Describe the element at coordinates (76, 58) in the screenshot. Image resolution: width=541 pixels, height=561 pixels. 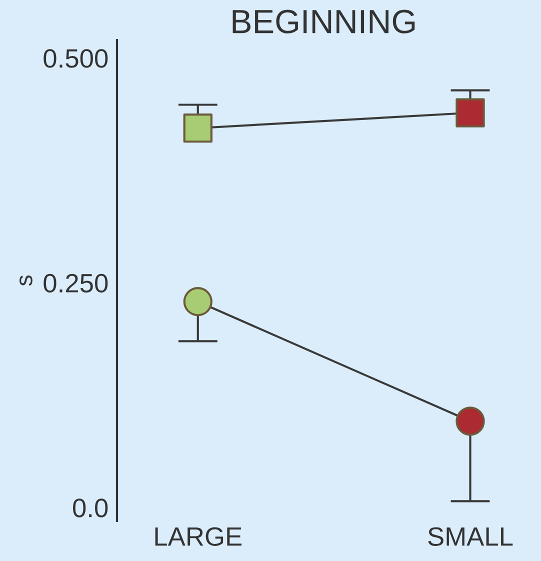
I see `y-tick-label: 0.500` at that location.